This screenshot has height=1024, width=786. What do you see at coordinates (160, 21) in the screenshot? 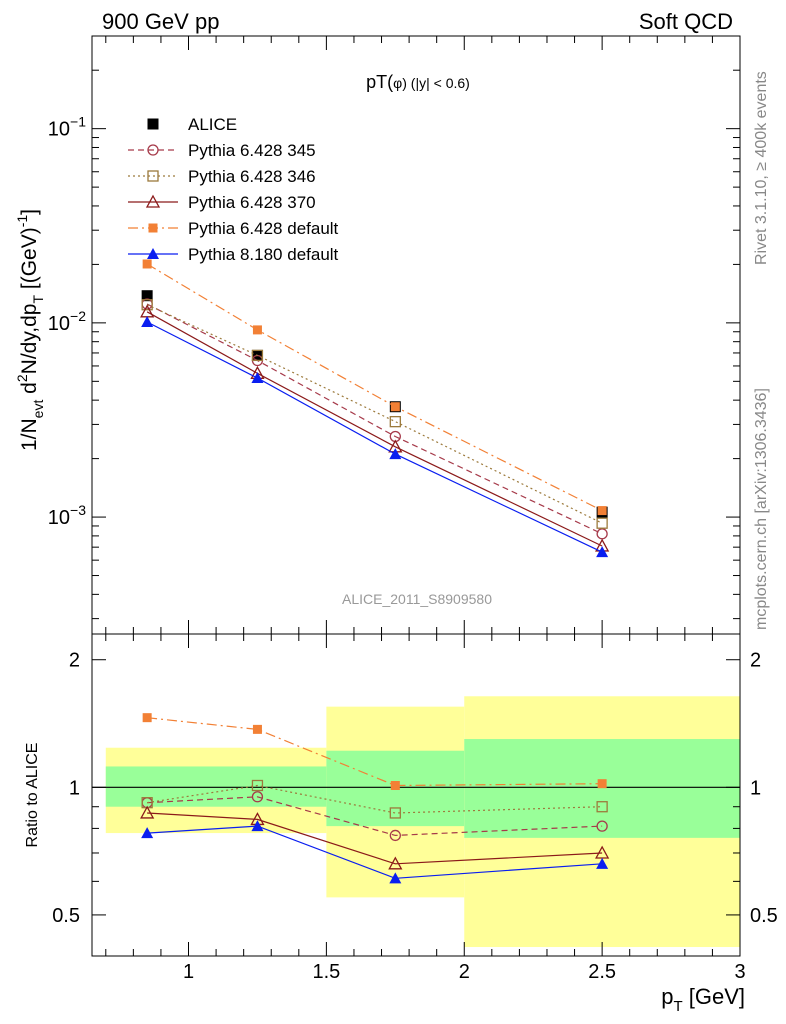
I see `header-left: 900 GeV pp` at bounding box center [160, 21].